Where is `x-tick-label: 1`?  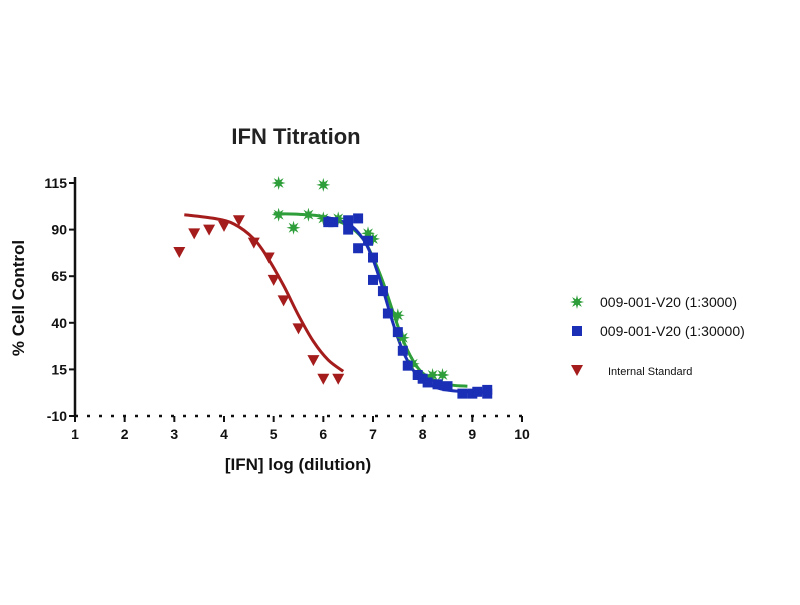 x-tick-label: 1 is located at coordinates (75, 434).